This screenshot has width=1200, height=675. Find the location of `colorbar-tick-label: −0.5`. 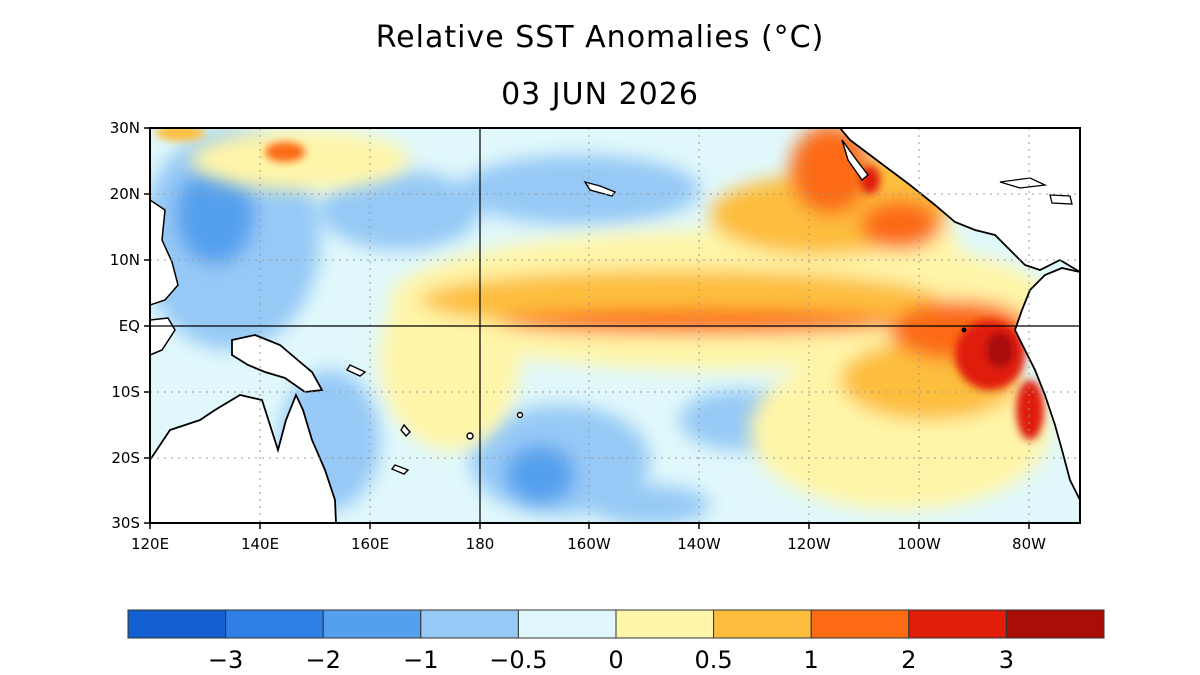

colorbar-tick-label: −0.5 is located at coordinates (518, 660).